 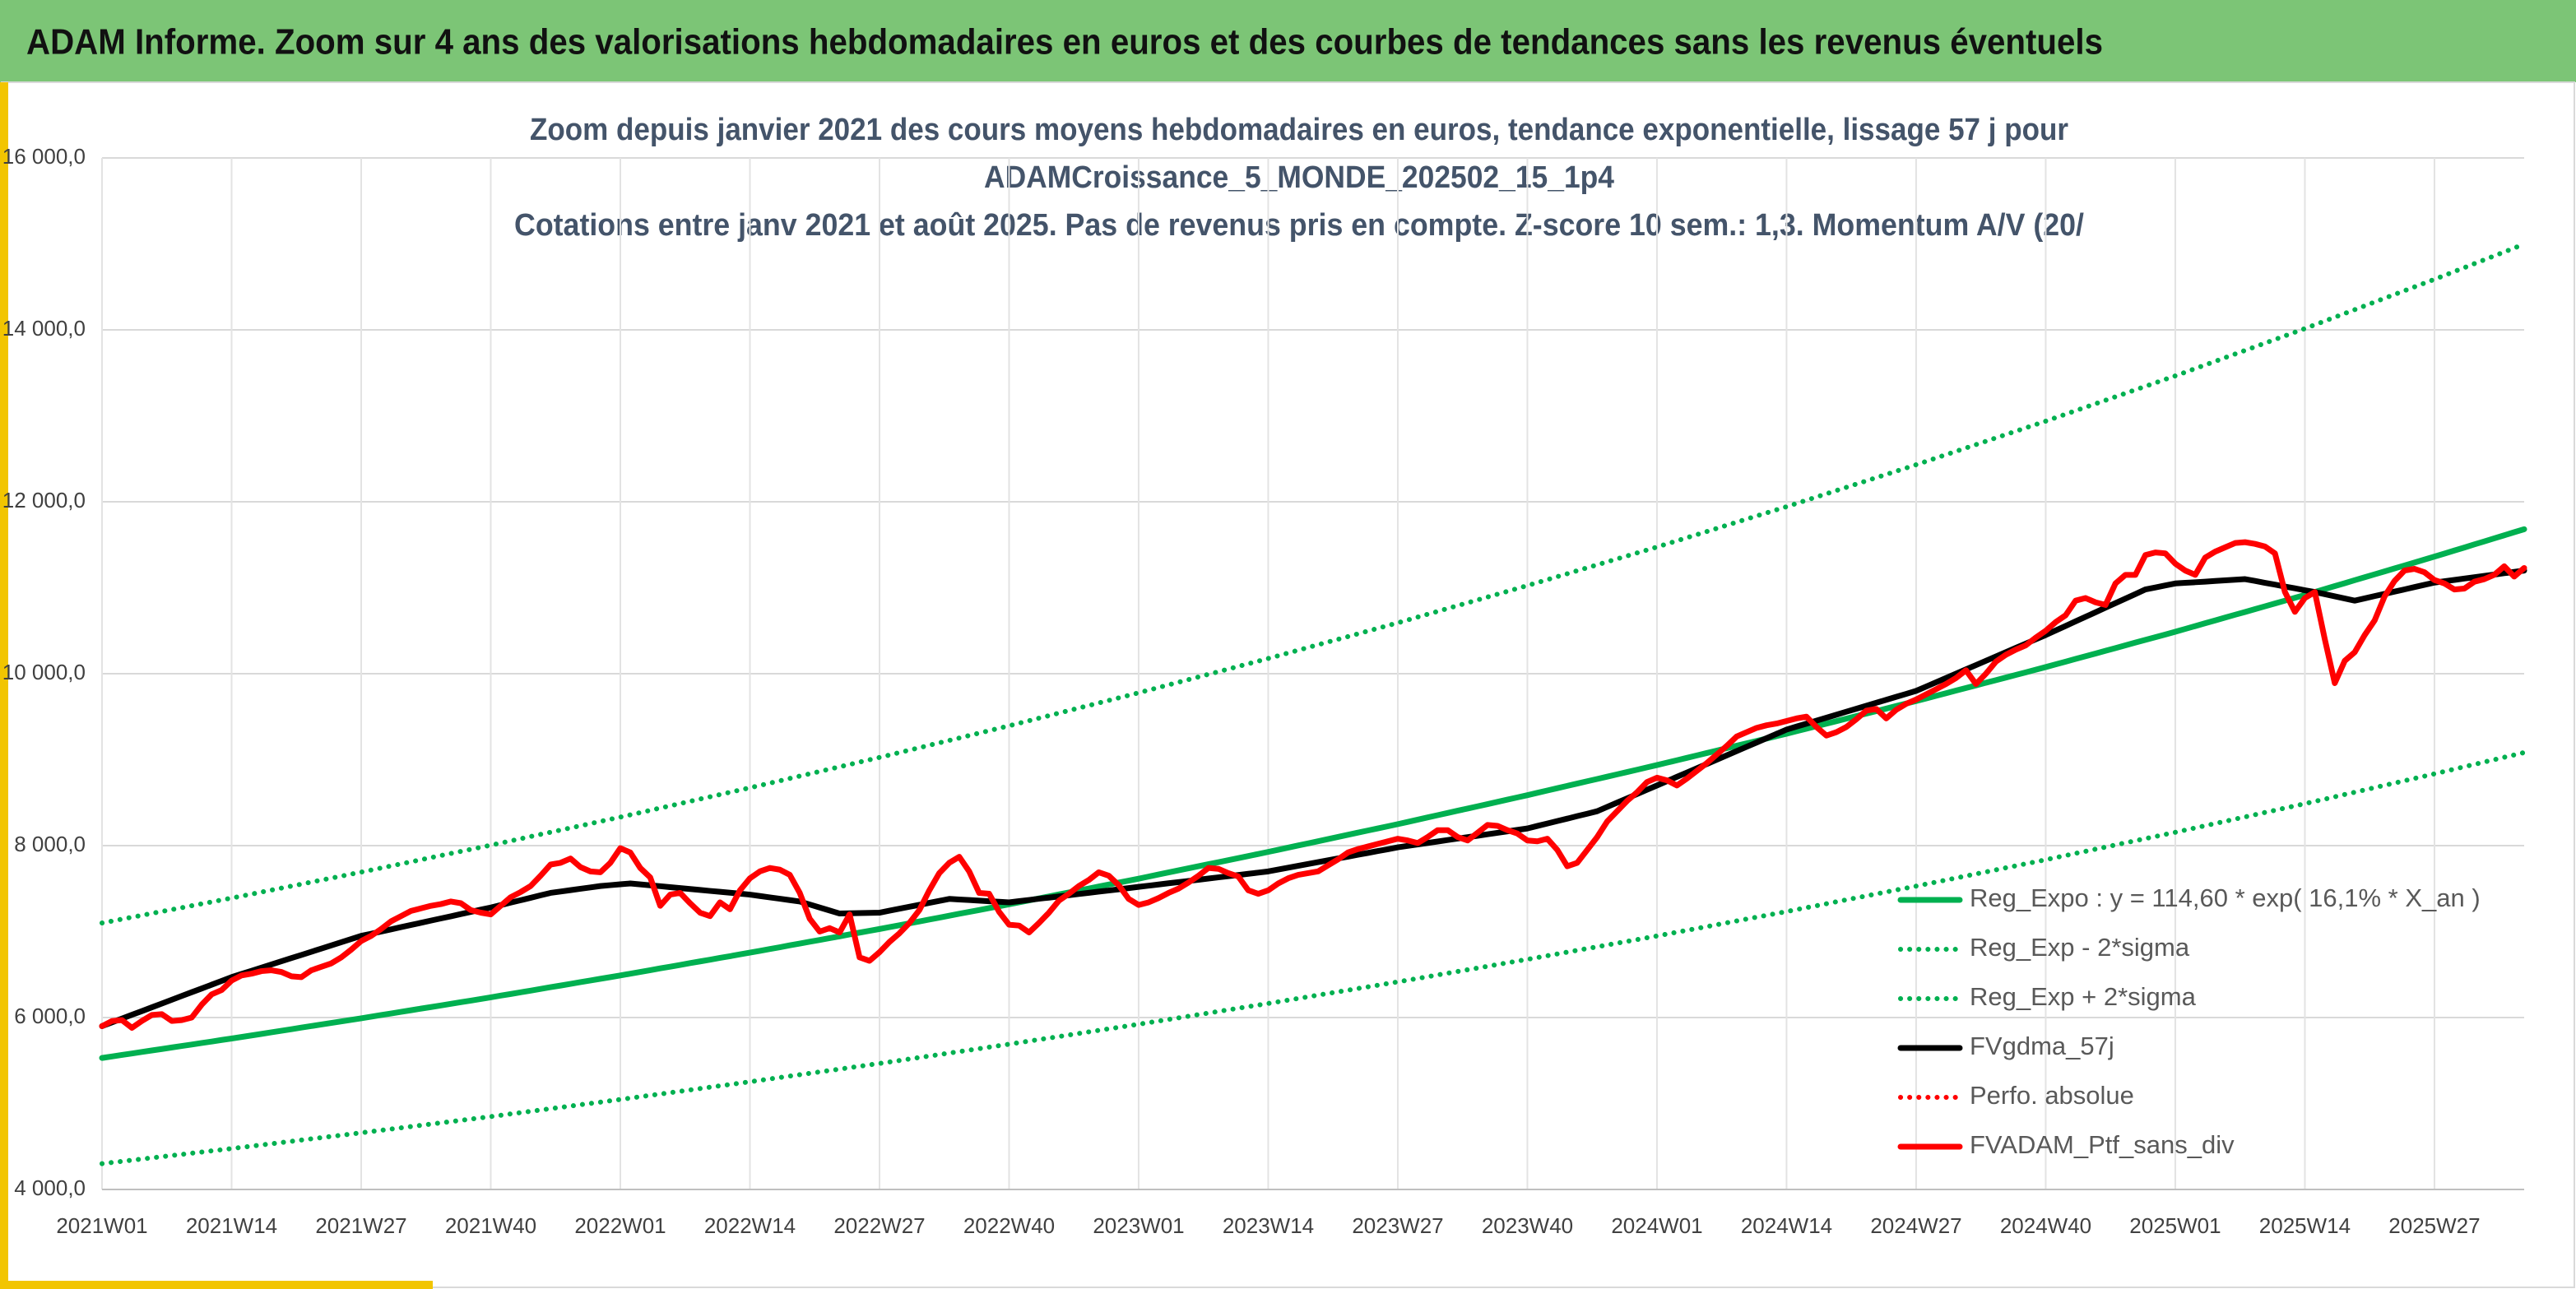 What do you see at coordinates (879, 1225) in the screenshot?
I see `x-tick-label: 2022W27` at bounding box center [879, 1225].